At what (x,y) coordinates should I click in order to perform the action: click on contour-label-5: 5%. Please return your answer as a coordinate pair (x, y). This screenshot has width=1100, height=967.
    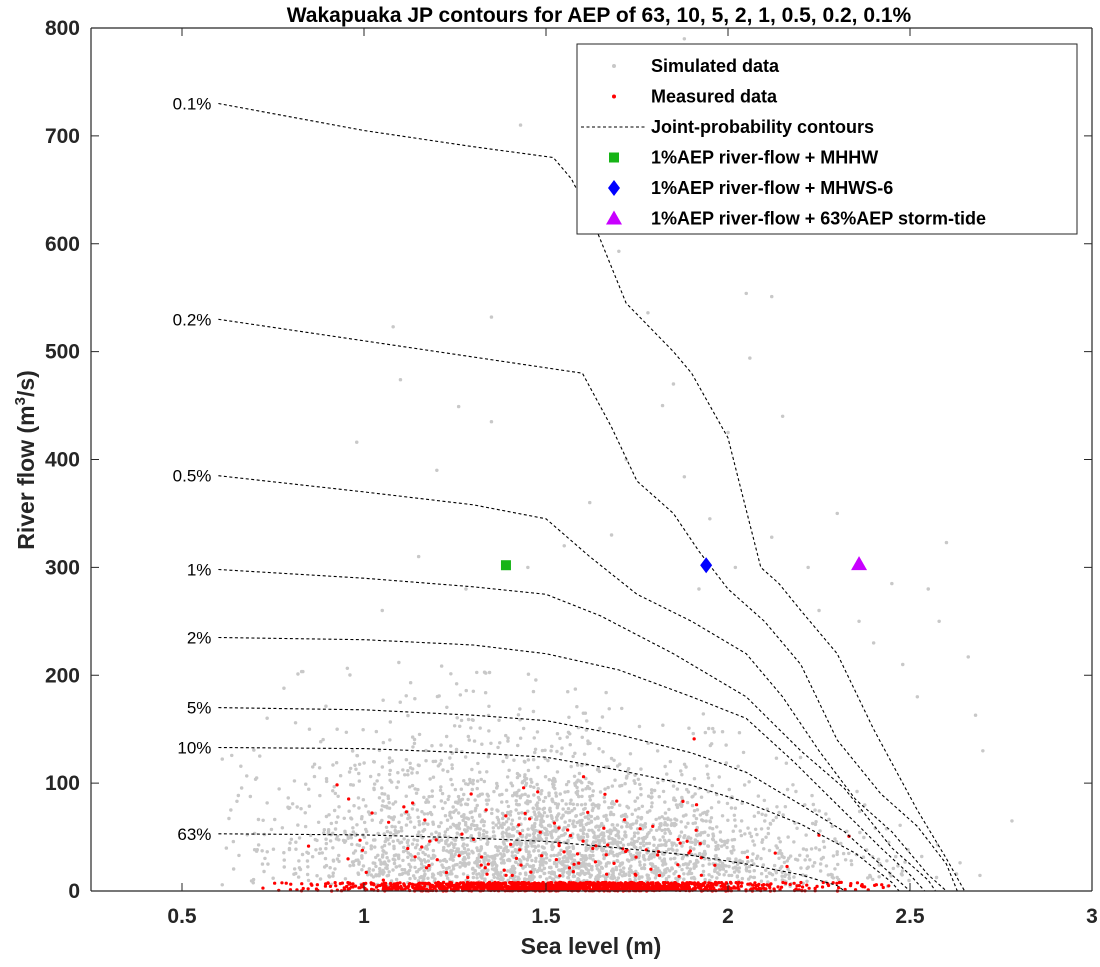
    Looking at the image, I should click on (199, 708).